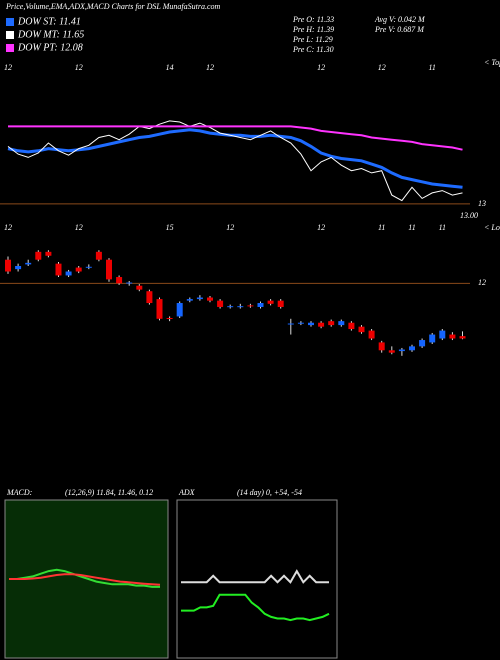 The width and height of the screenshot is (500, 660). Describe the element at coordinates (312, 39) in the screenshot. I see `info-text: Pre L: 11.29` at that location.